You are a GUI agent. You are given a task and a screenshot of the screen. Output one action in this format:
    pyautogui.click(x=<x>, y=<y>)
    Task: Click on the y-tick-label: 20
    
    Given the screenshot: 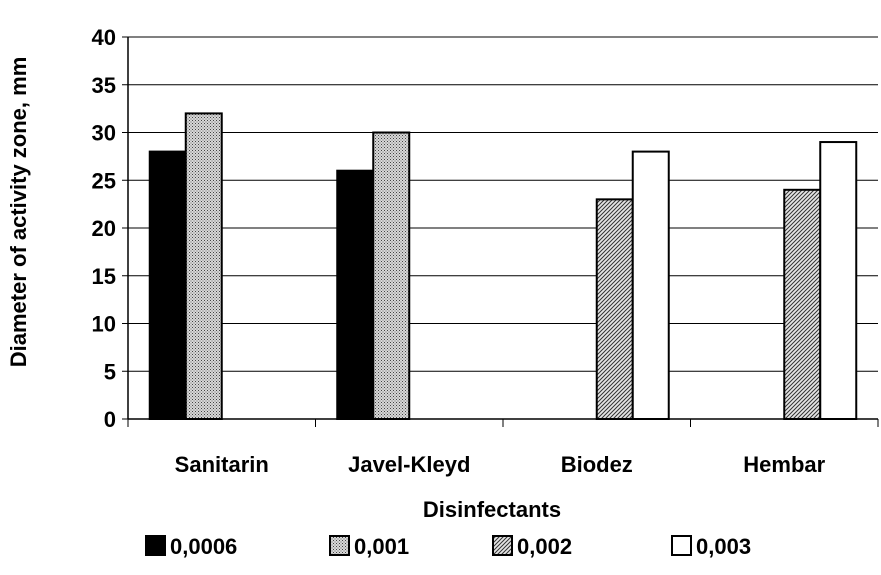 What is the action you would take?
    pyautogui.click(x=104, y=228)
    